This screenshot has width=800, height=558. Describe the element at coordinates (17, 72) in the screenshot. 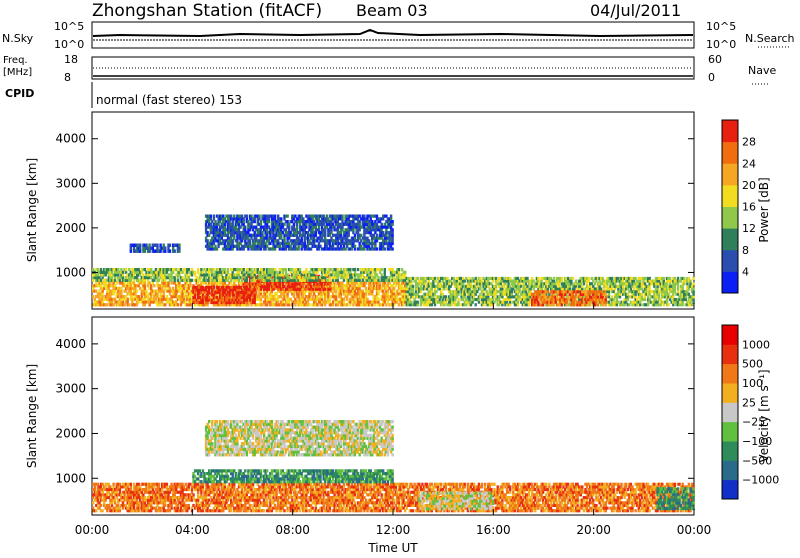

I see `freq-unit: [MHz]` at that location.